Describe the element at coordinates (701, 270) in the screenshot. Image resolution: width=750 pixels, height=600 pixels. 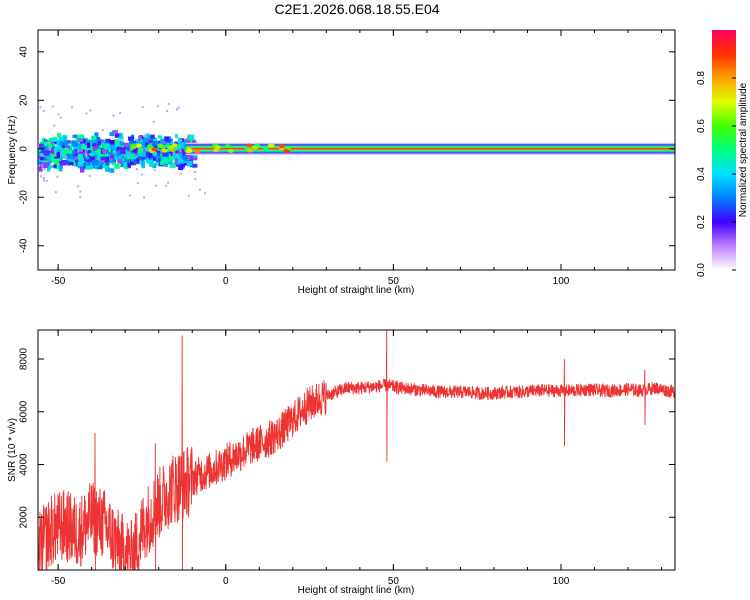
I see `colorbar-tick-label: 0.0` at that location.